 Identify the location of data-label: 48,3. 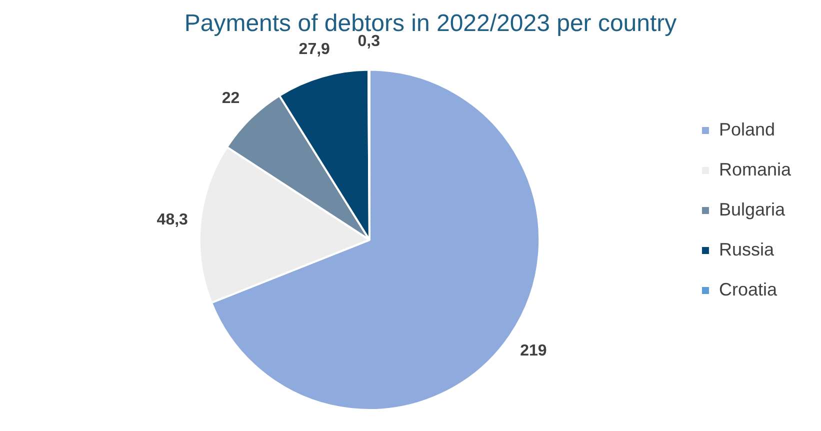
(172, 220).